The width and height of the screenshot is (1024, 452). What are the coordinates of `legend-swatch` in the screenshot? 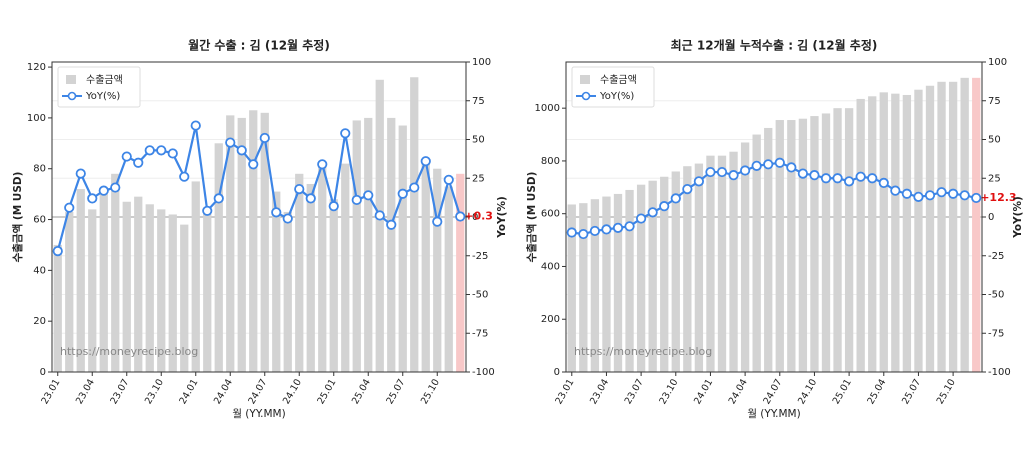 It's located at (585, 79).